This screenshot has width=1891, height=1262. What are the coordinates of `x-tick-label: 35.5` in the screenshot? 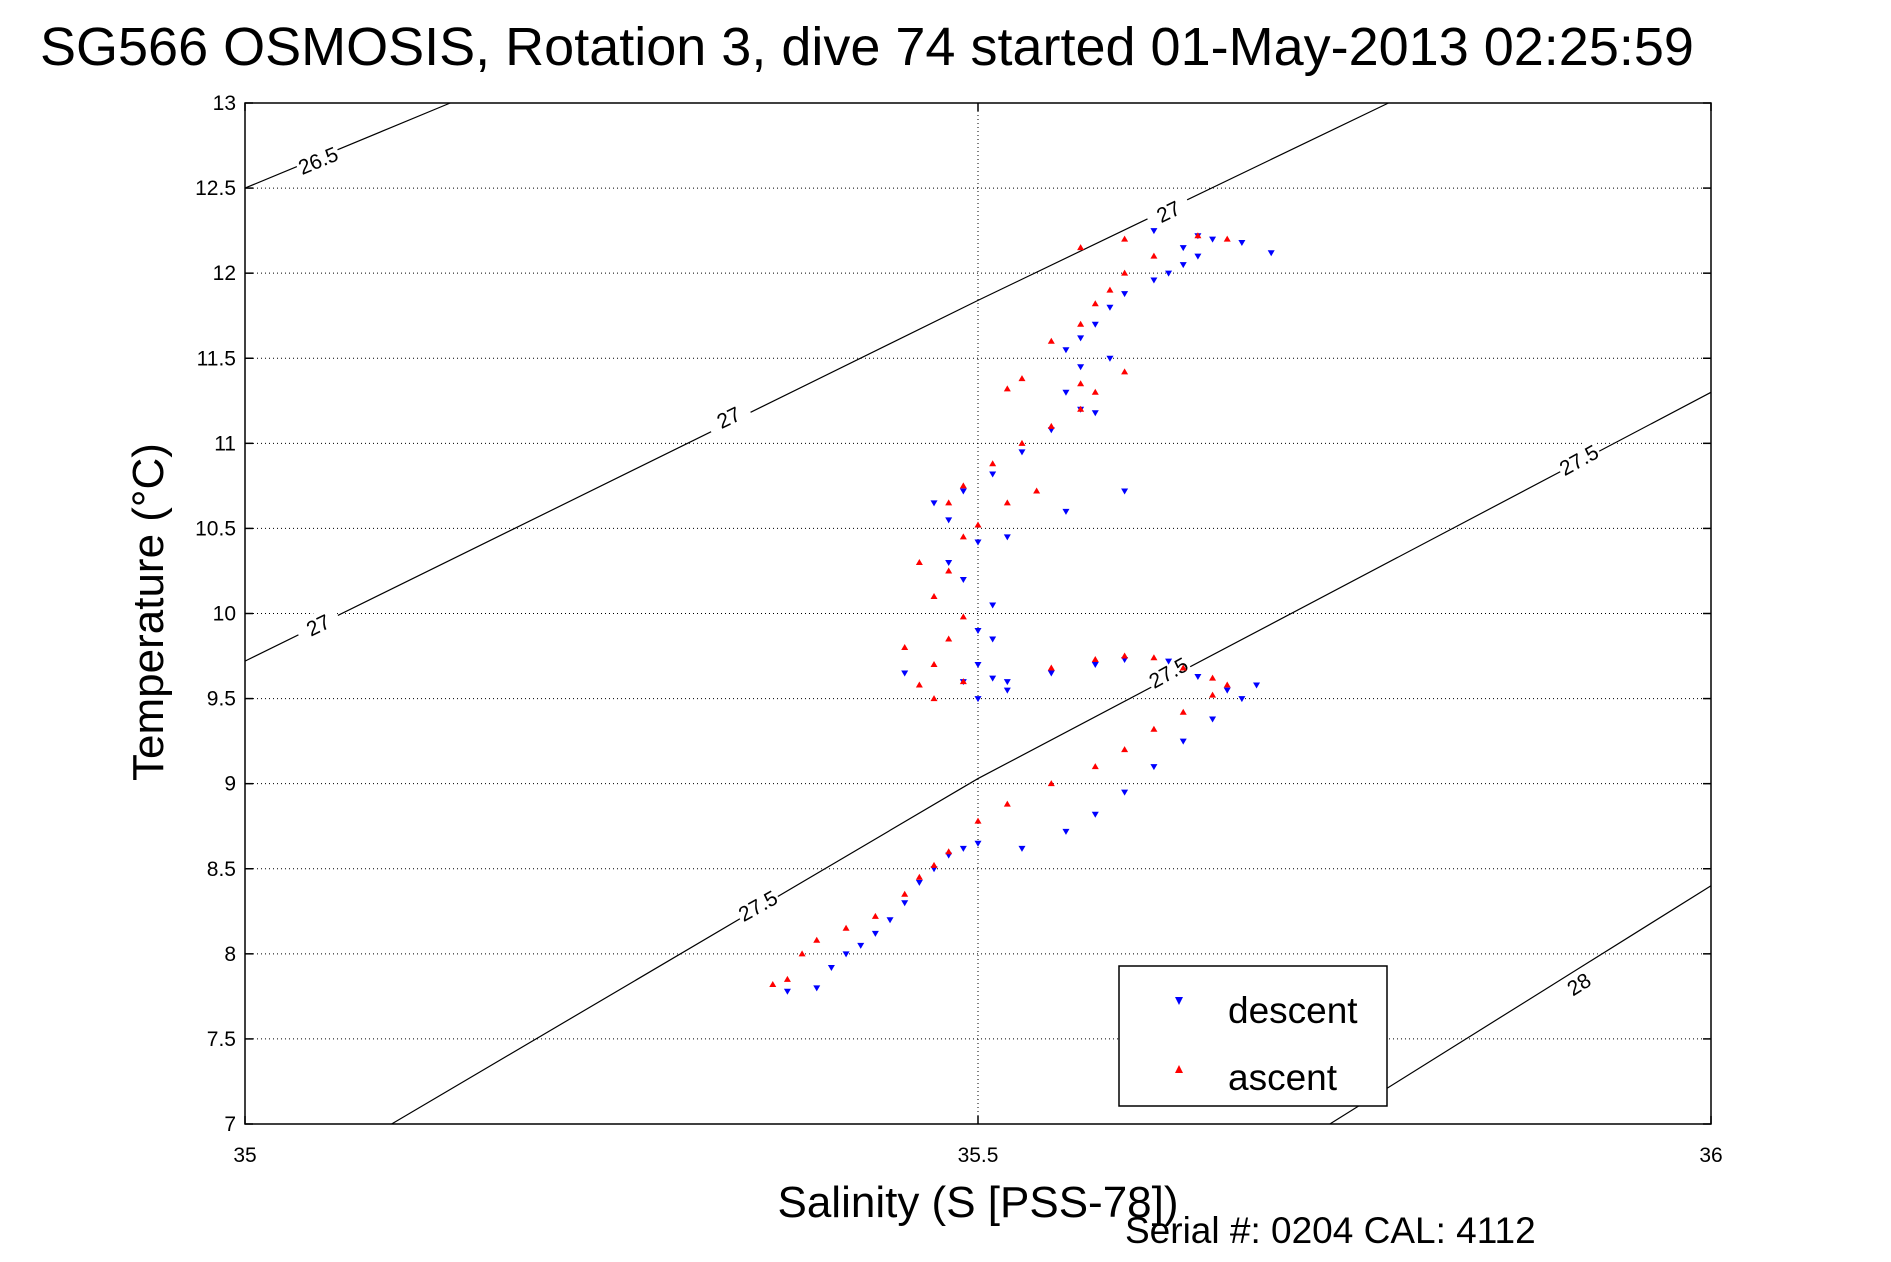 It's located at (978, 1155).